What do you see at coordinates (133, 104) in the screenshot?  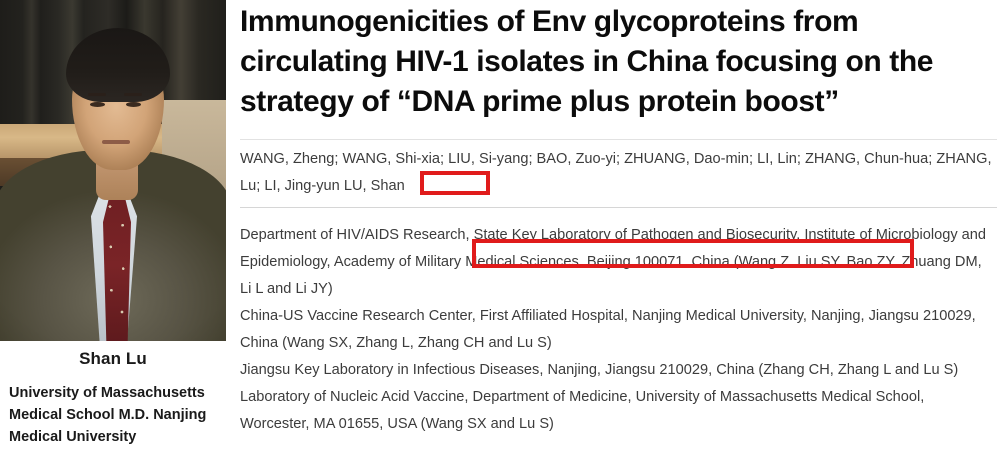 I see `photo-eye-right` at bounding box center [133, 104].